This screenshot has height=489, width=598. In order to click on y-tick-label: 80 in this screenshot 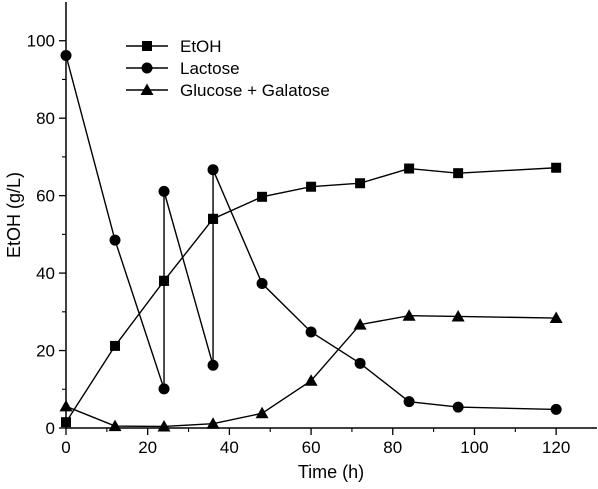, I will do `click(45, 118)`.